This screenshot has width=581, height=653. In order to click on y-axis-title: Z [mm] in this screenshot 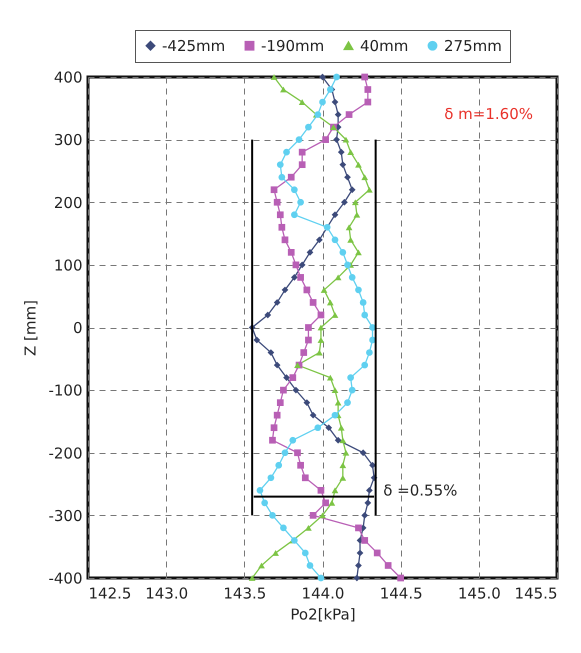, I will do `click(30, 328)`.